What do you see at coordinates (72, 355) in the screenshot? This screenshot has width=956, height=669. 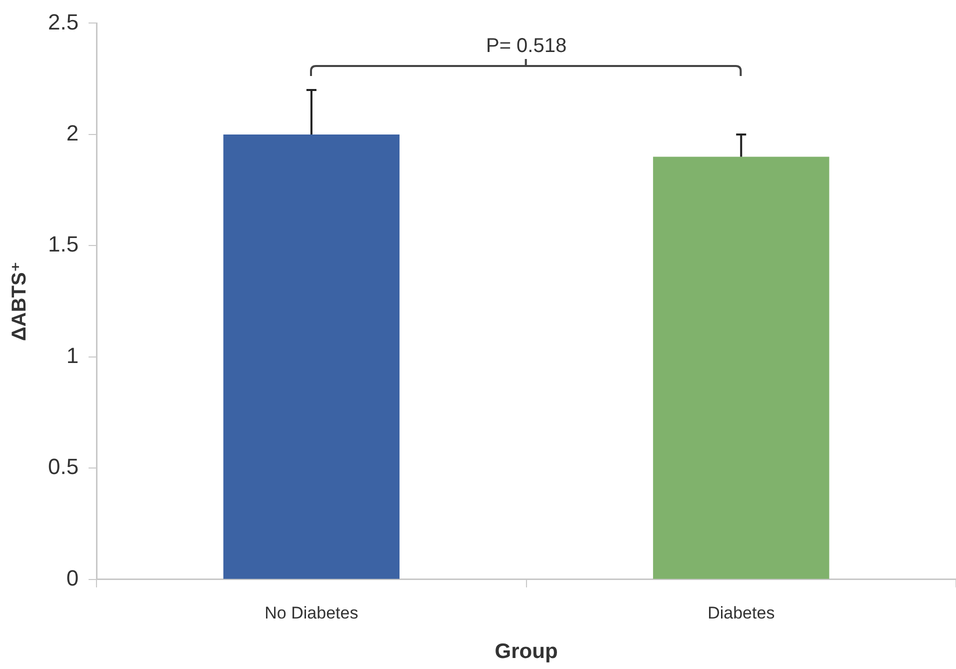 I see `y-tick-label: 1` at bounding box center [72, 355].